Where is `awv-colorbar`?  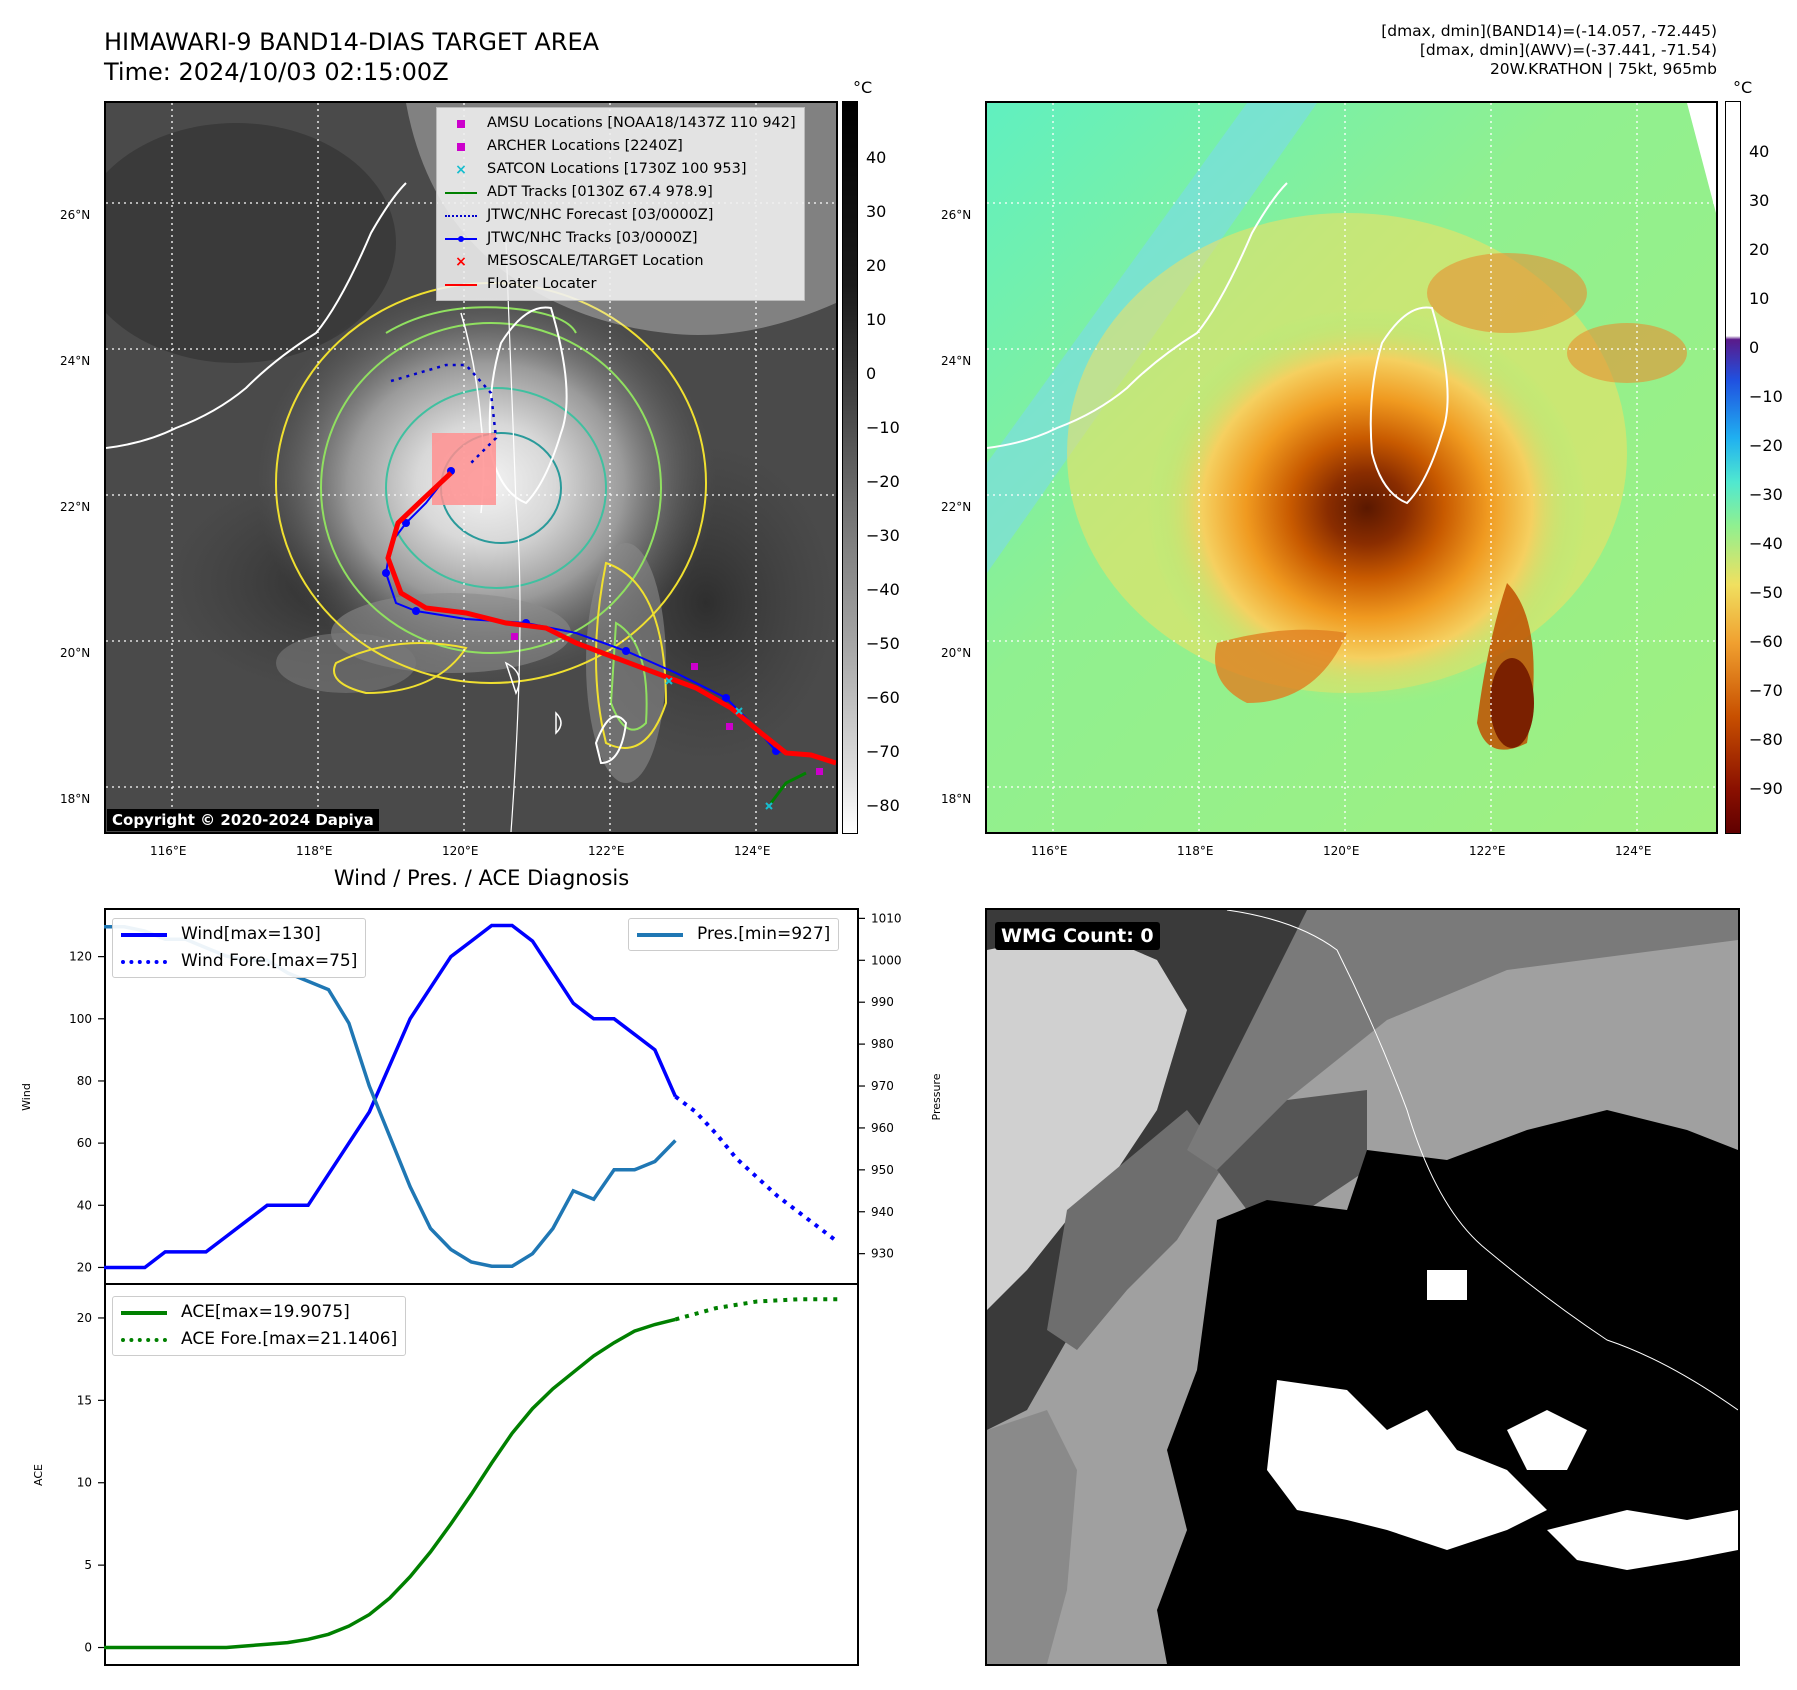
awv-colorbar is located at coordinates (1733, 467).